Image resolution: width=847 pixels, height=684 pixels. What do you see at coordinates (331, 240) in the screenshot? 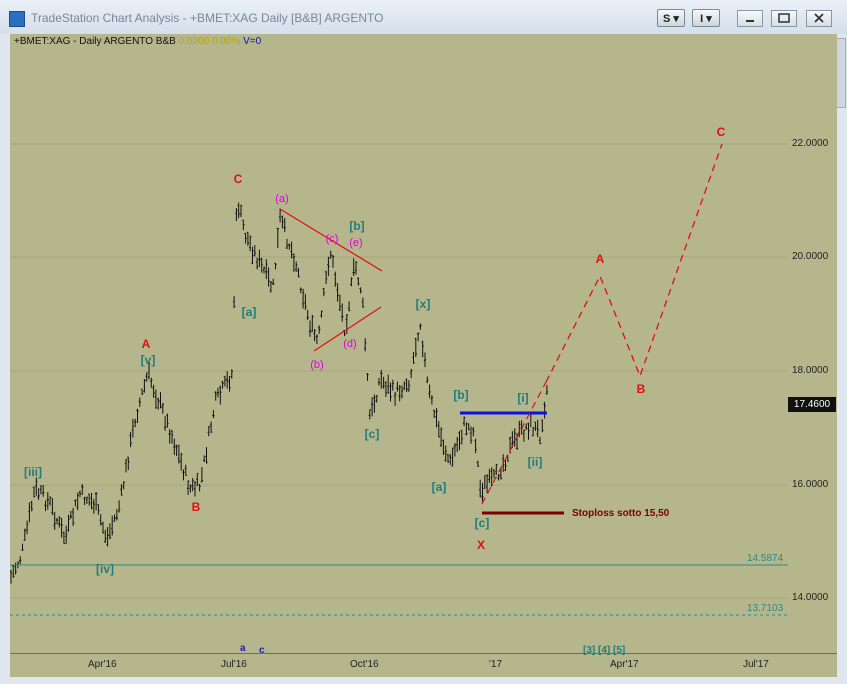
I see `triangle-upper-line` at bounding box center [331, 240].